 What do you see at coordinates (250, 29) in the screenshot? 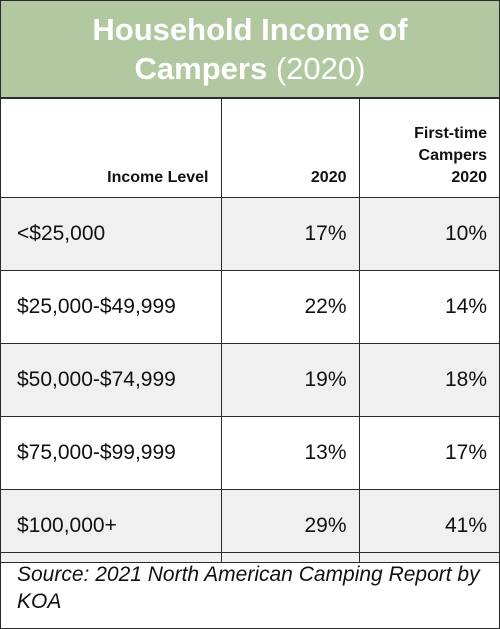
I see `title-line-1: Household Income of` at bounding box center [250, 29].